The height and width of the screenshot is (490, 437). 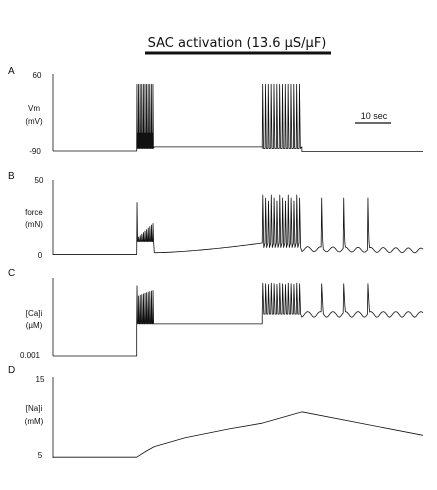 What do you see at coordinates (34, 325) in the screenshot?
I see `ylabel-c-line2: (µM)` at bounding box center [34, 325].